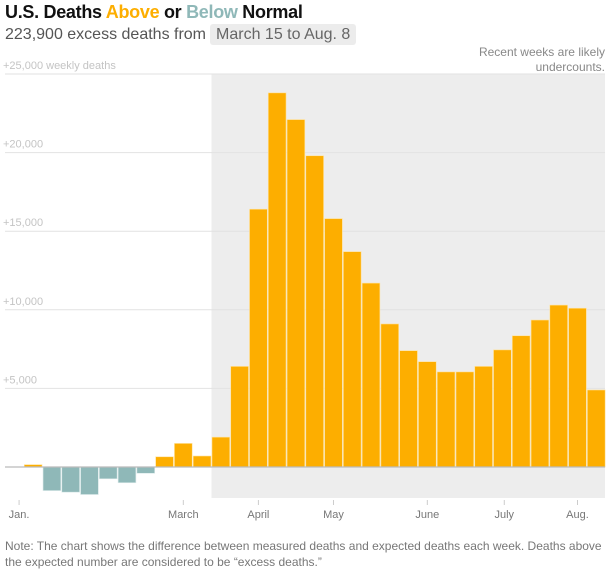 The width and height of the screenshot is (609, 575). I want to click on y-tick-label: +10,000, so click(23, 302).